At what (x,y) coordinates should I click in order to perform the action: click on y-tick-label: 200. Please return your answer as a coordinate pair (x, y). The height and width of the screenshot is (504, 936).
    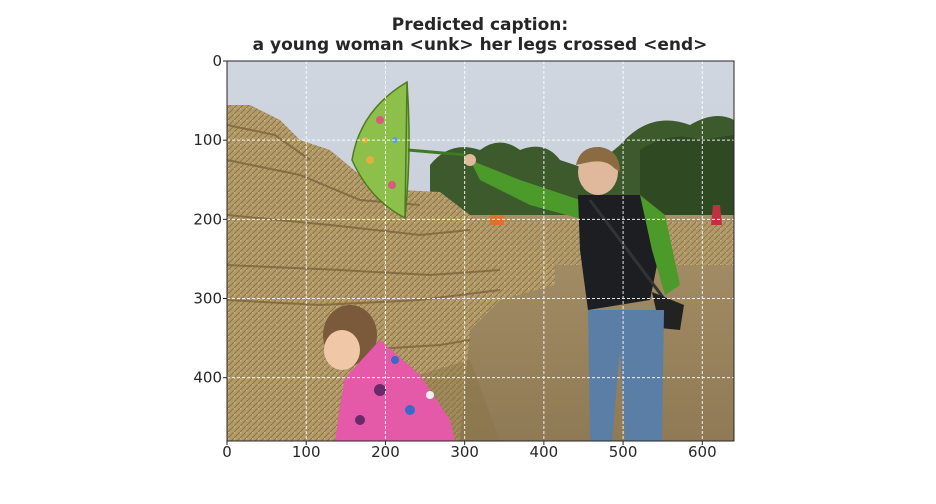
    Looking at the image, I should click on (207, 219).